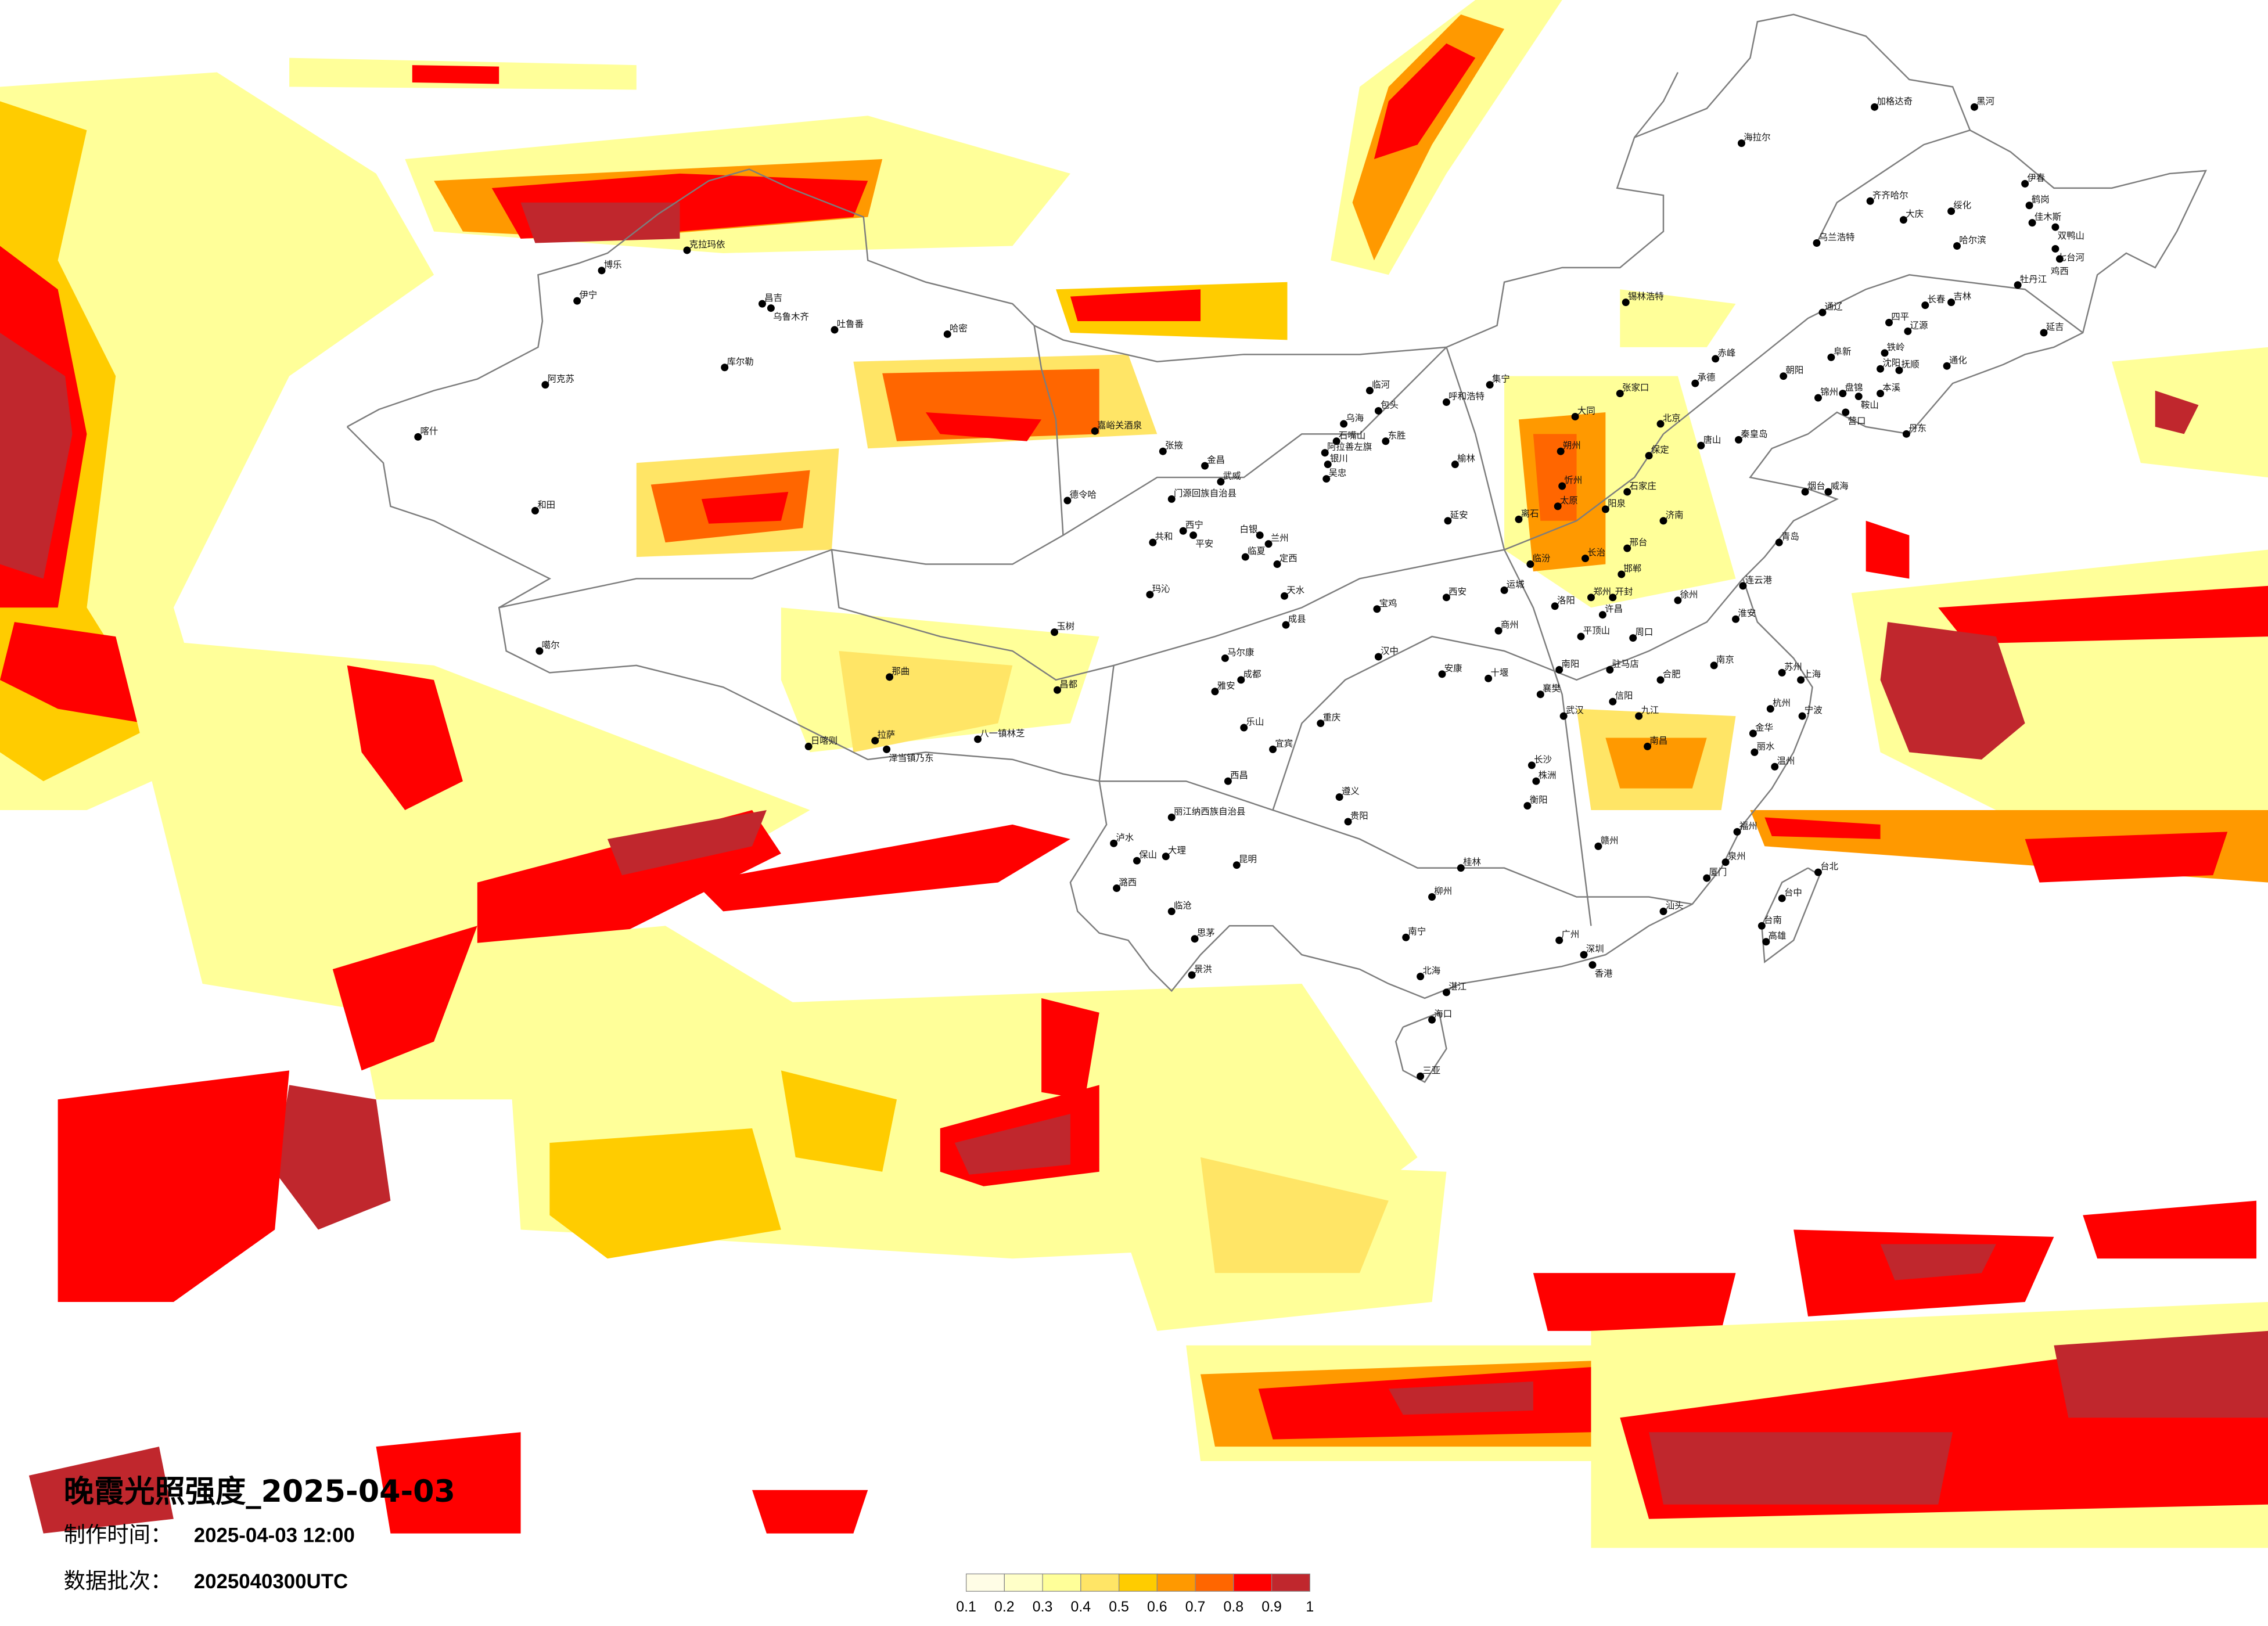  What do you see at coordinates (1390, 651) in the screenshot?
I see `city-label: 汉中` at bounding box center [1390, 651].